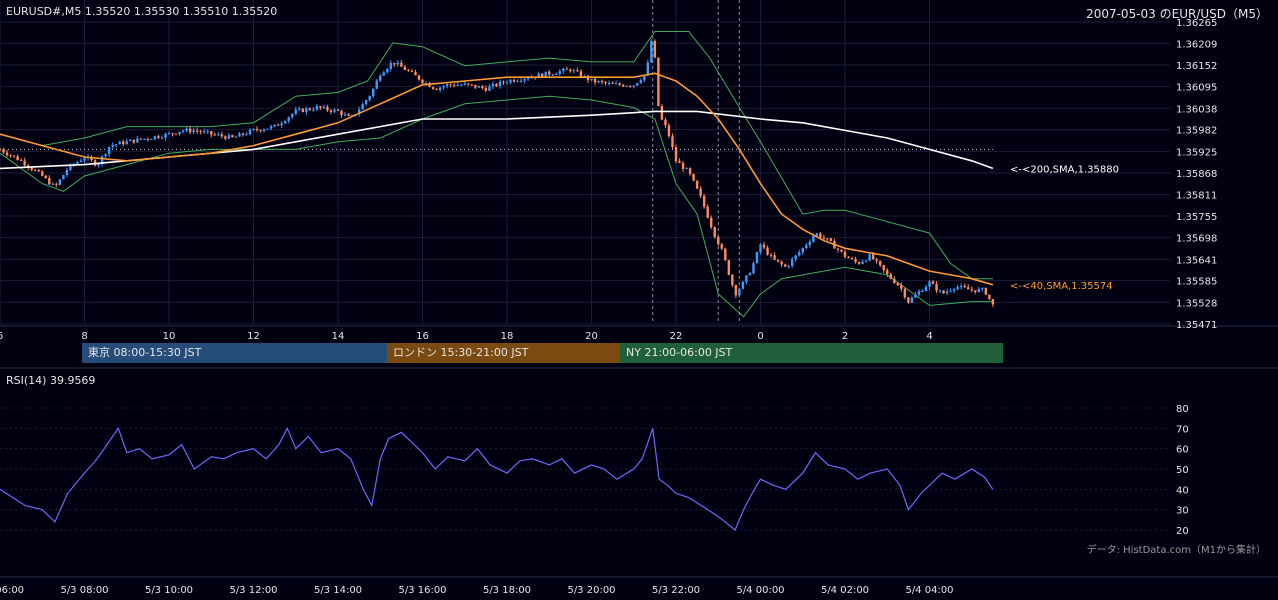 This screenshot has height=600, width=1278. Describe the element at coordinates (466, 336) in the screenshot. I see `time-axis: 6 8 10 12 14 16 18 20 22 0 2 4` at that location.